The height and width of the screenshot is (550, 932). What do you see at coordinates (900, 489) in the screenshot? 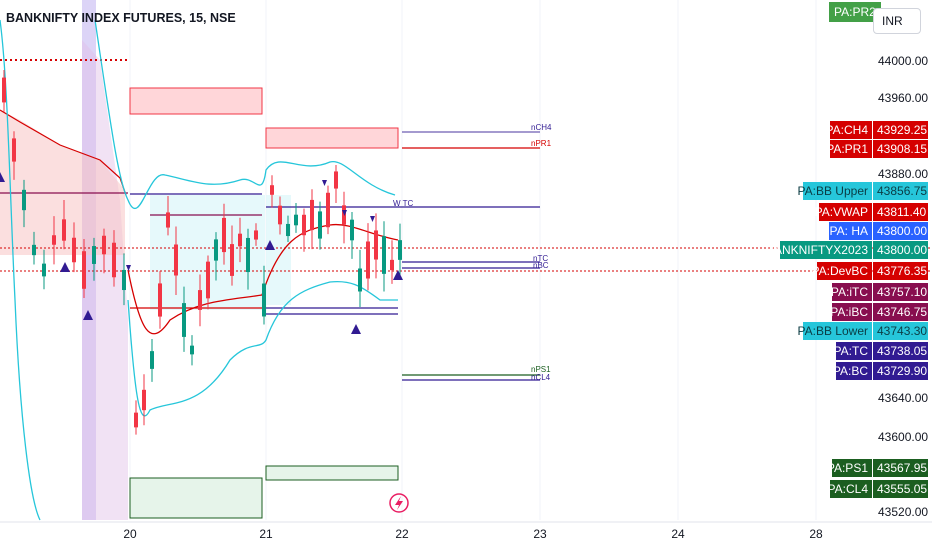
I see `price-tag-value: 43555.05` at bounding box center [900, 489].